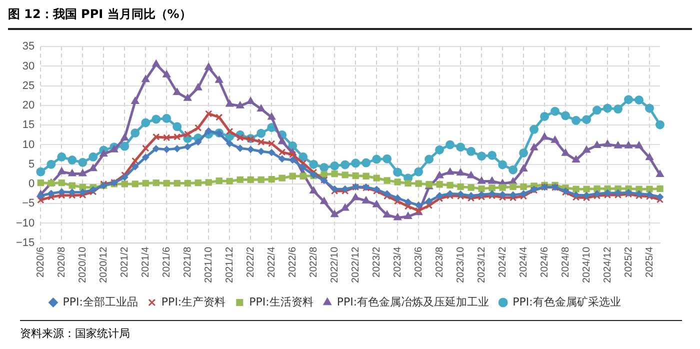 This screenshot has width=700, height=349. Describe the element at coordinates (350, 18) in the screenshot. I see `chart-title: 图 12：我国 PPI 当月同比（%）` at that location.